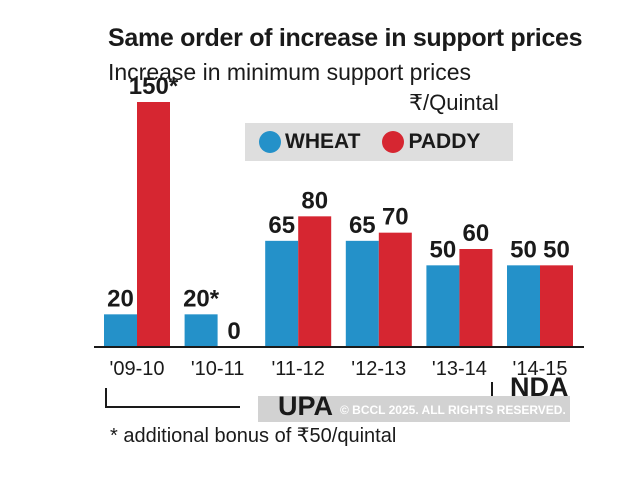  I want to click on paddy-swatch-icon, so click(393, 142).